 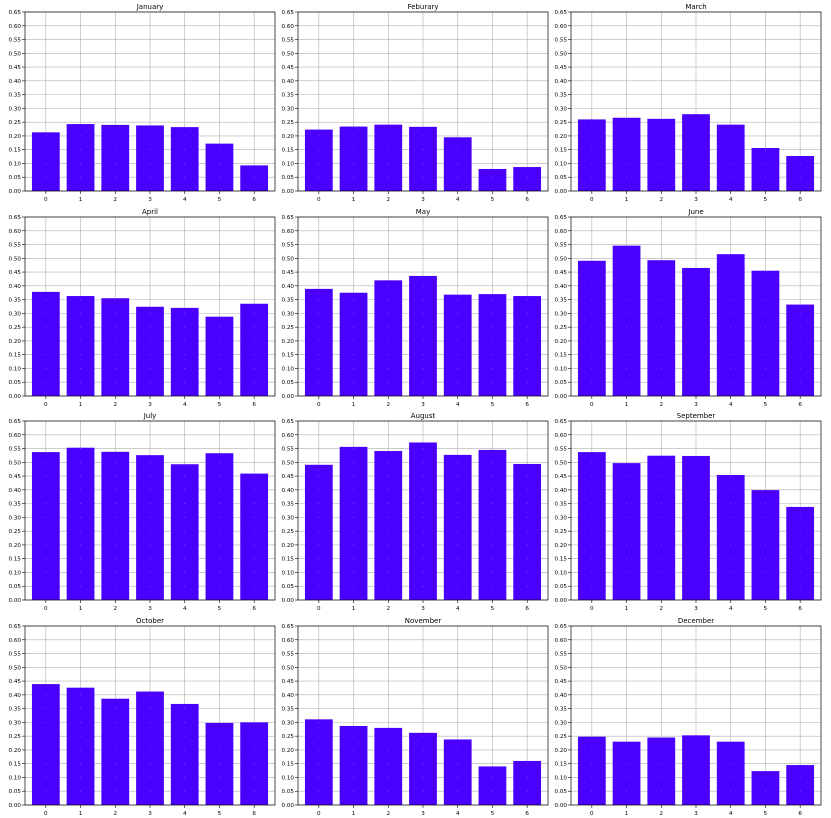 I want to click on y-tick-label: 0.10, so click(x=288, y=369).